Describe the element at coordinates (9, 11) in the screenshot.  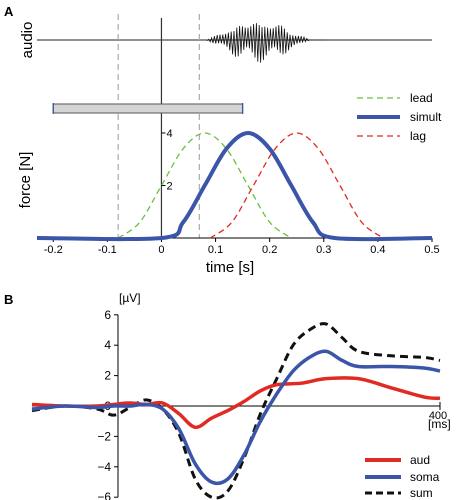
I see `panel-label-a: A` at that location.